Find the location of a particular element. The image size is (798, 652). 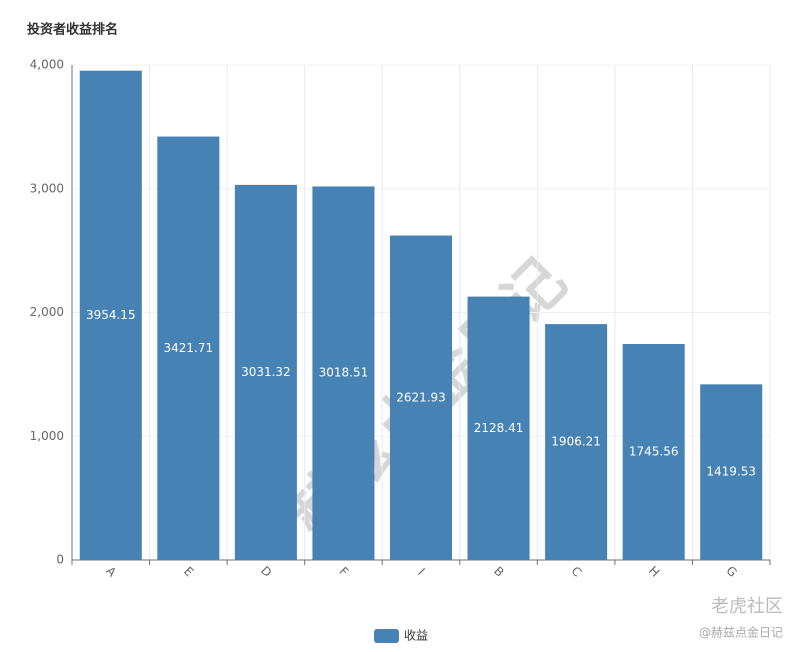

data-label: 3421.71 is located at coordinates (189, 348).